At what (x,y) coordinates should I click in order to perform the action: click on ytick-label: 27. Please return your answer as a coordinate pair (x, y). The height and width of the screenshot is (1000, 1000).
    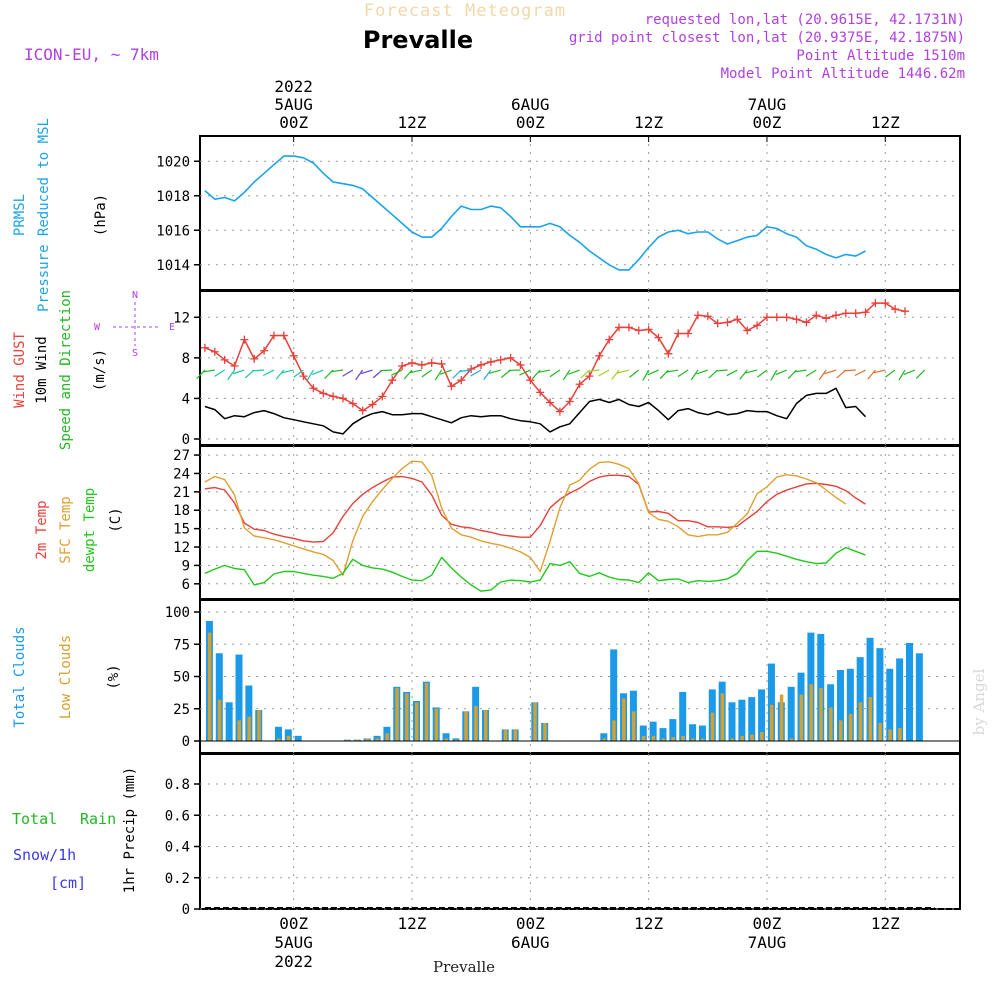
    Looking at the image, I should click on (181, 456).